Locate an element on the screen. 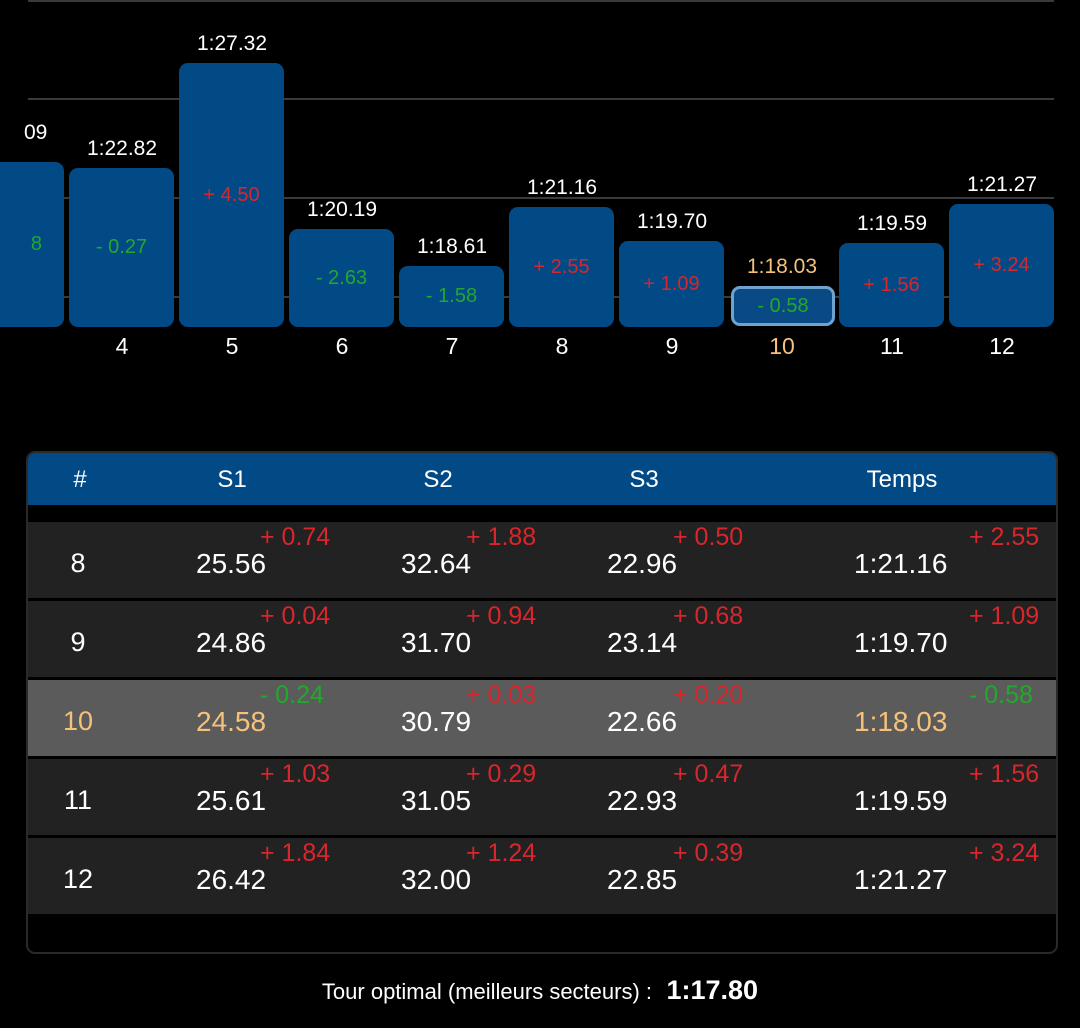 This screenshot has width=1080, height=1028. bar-delta: + 2.55 is located at coordinates (561, 266).